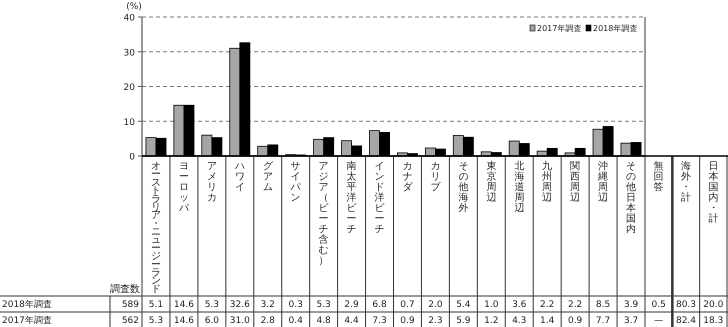 The height and width of the screenshot is (327, 728). I want to click on legend-label: 2017年調査, so click(559, 28).